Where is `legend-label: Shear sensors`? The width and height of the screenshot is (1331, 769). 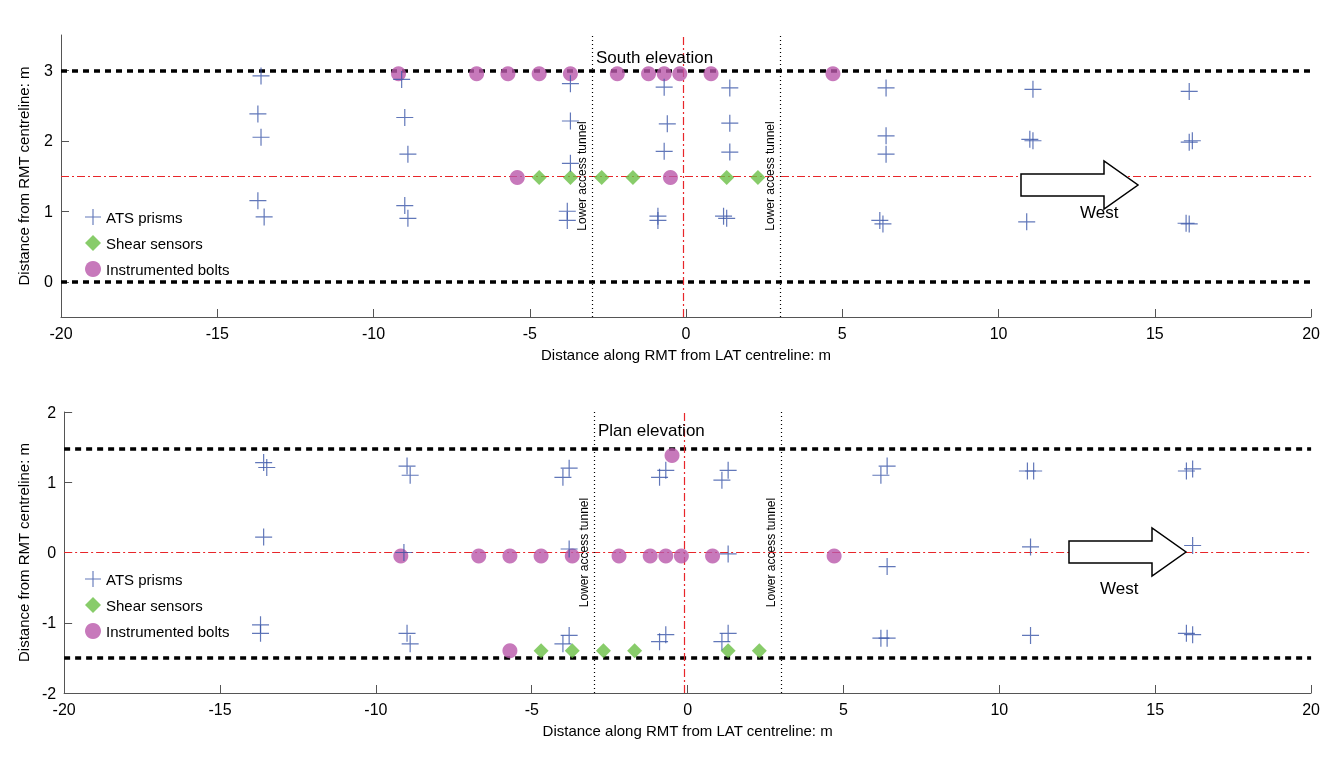 legend-label: Shear sensors is located at coordinates (154, 243).